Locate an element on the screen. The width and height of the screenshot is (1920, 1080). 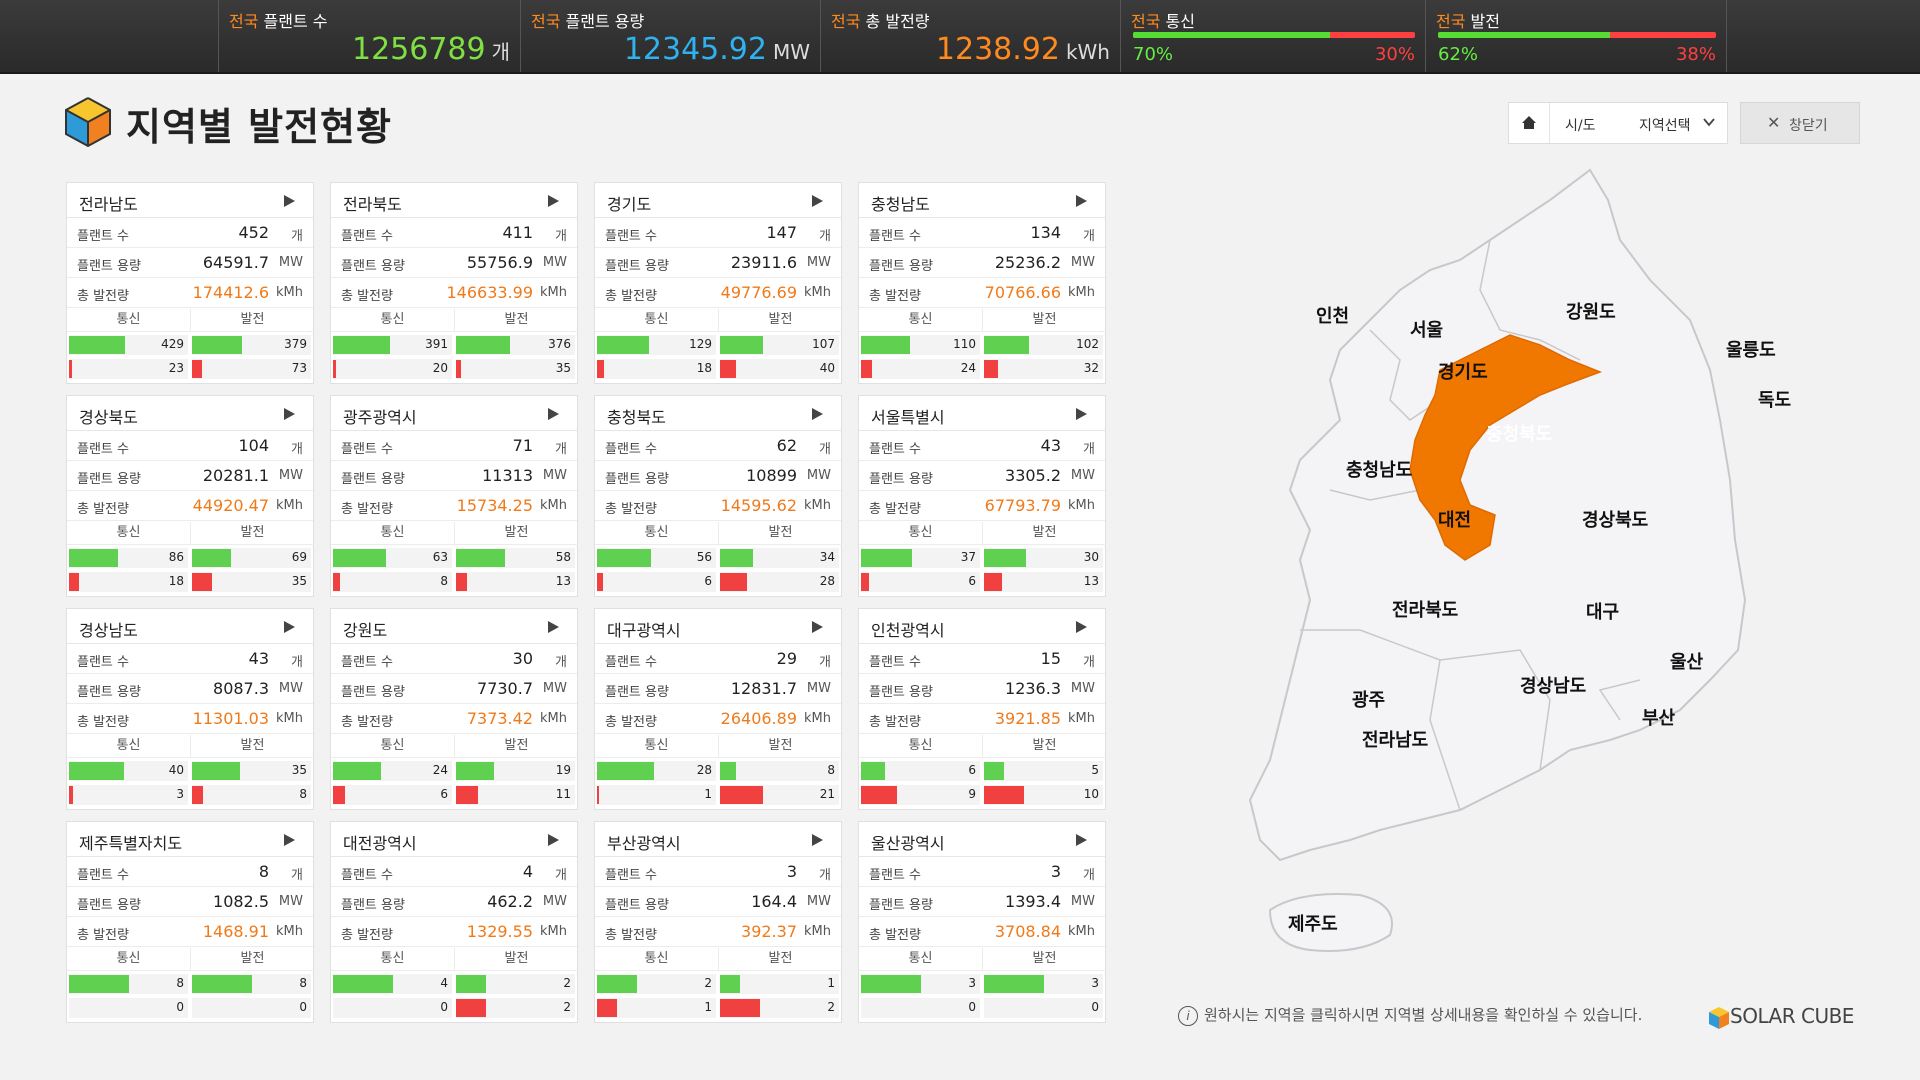
gen-ok-bar: 3 is located at coordinates (1043, 984).